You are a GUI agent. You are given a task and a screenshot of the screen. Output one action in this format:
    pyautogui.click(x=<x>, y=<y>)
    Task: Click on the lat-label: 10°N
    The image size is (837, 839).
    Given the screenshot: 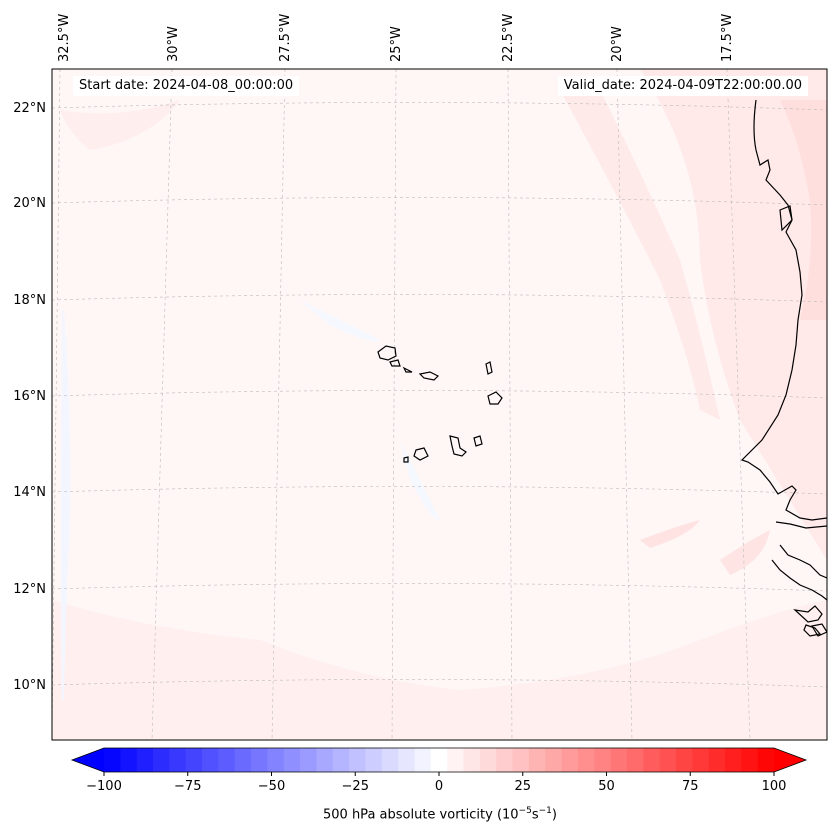 What is the action you would take?
    pyautogui.click(x=29, y=685)
    